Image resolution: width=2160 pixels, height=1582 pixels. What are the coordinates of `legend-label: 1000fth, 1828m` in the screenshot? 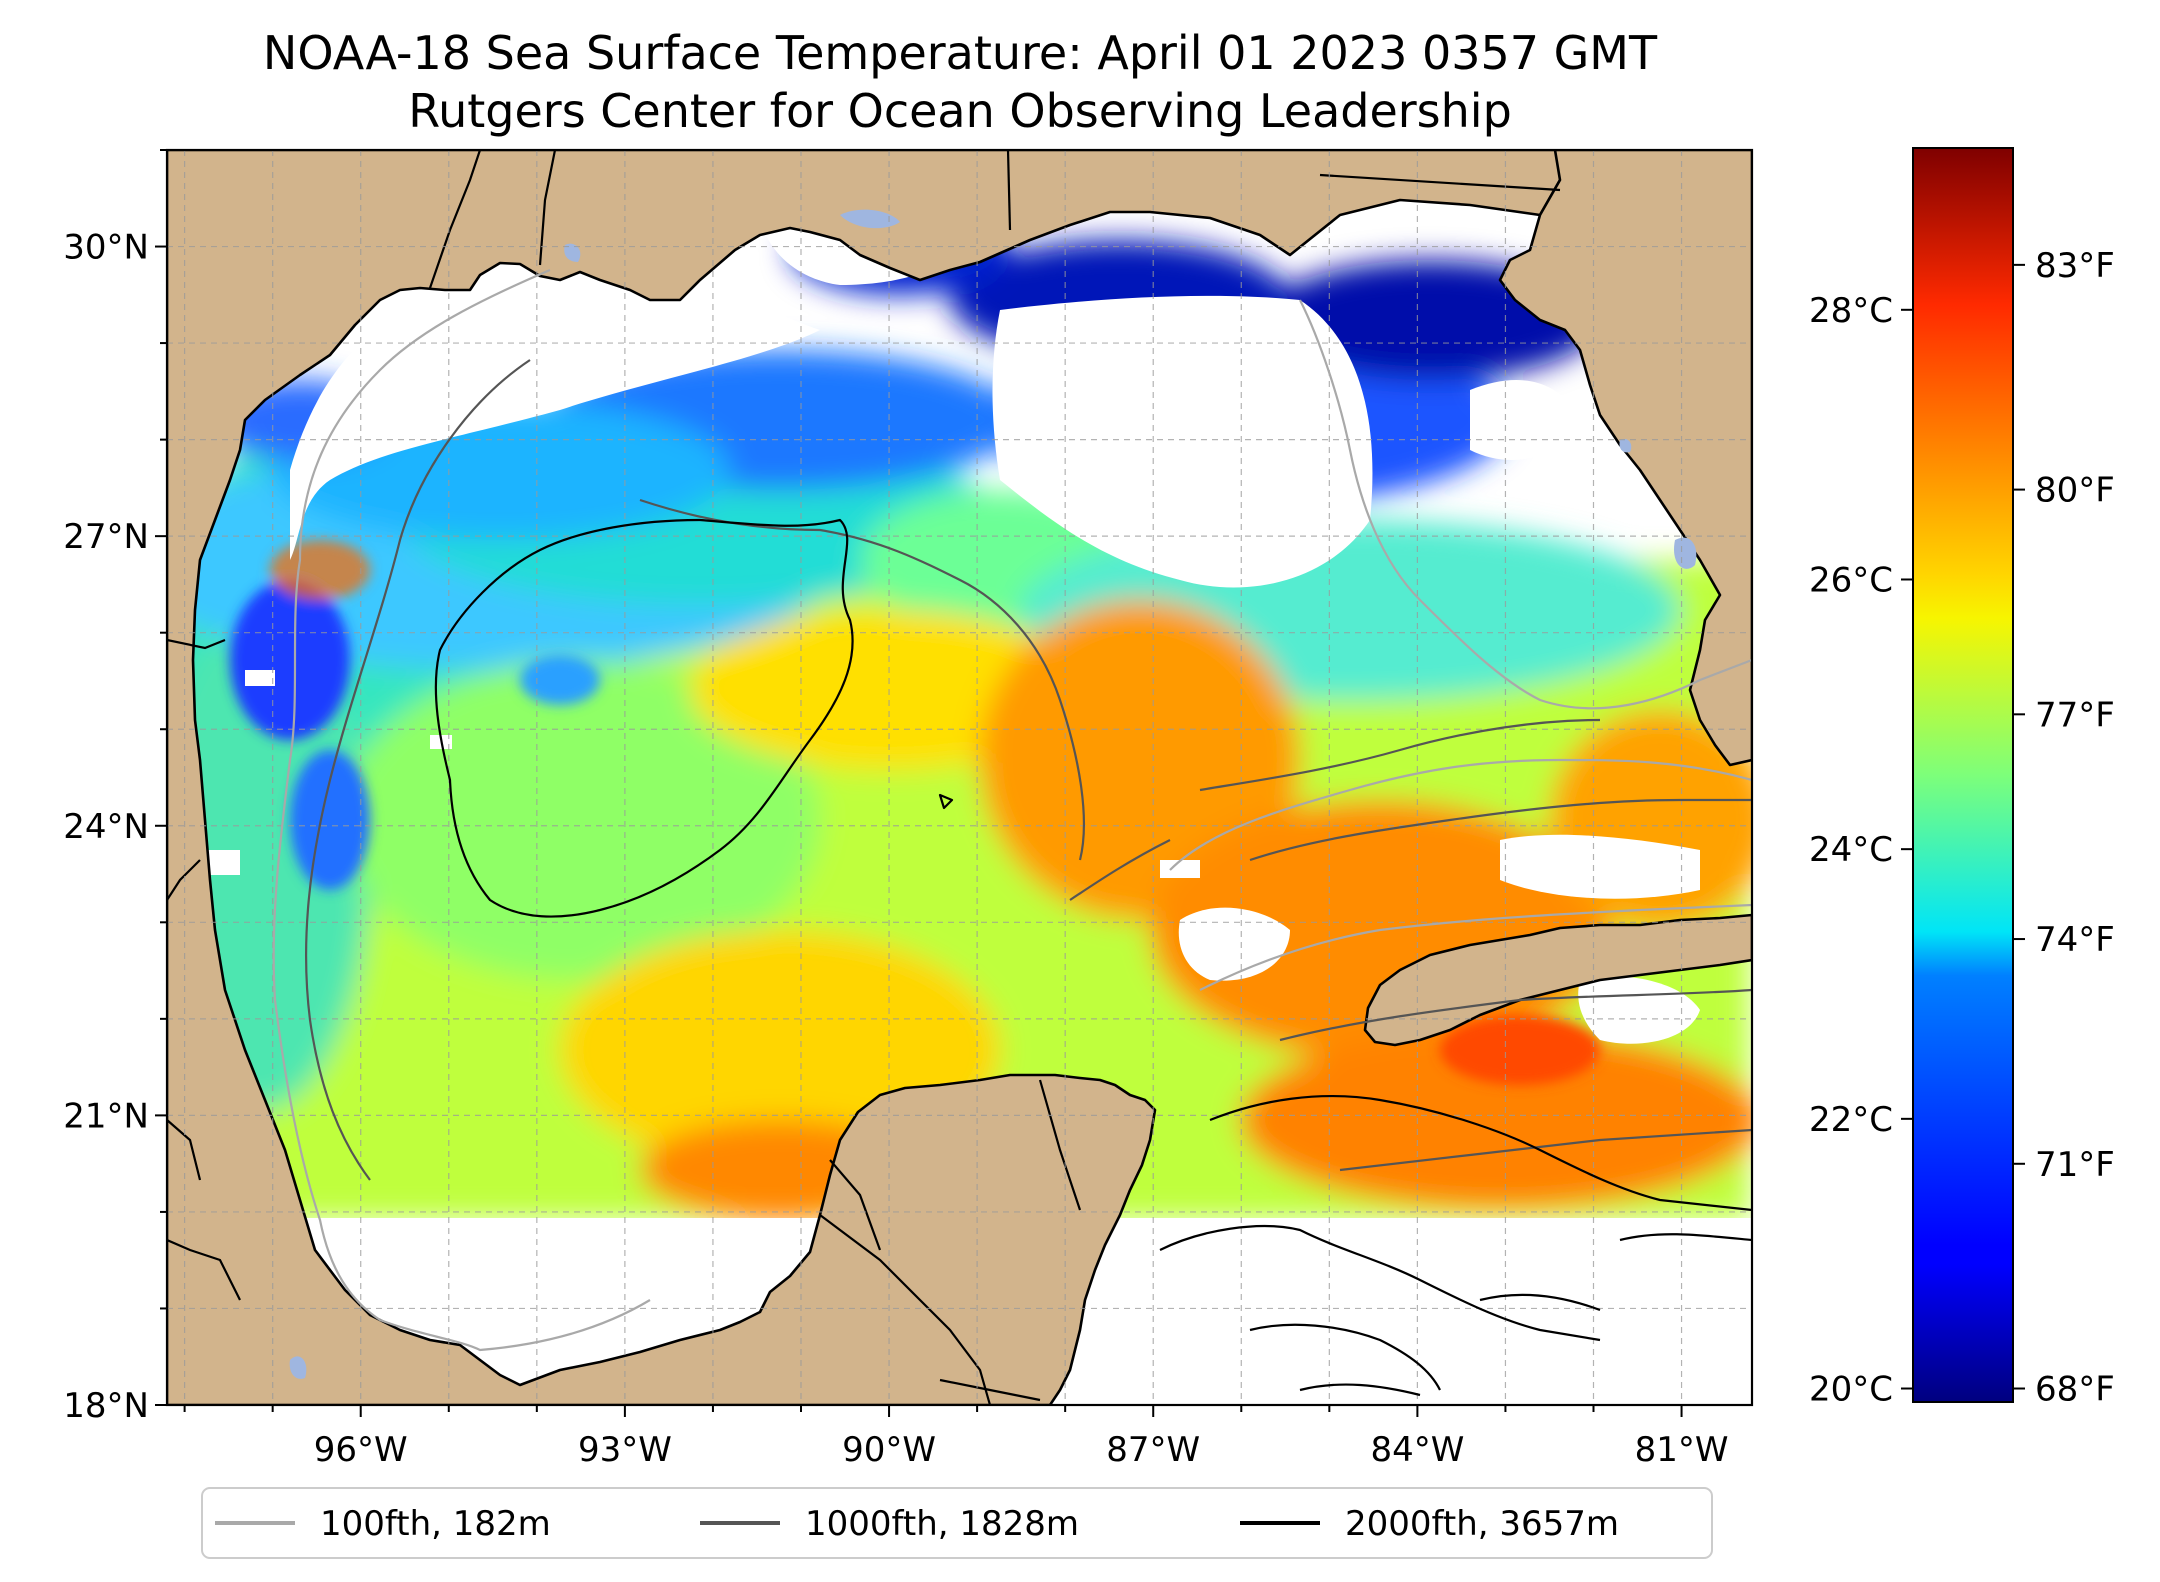 It's located at (942, 1524).